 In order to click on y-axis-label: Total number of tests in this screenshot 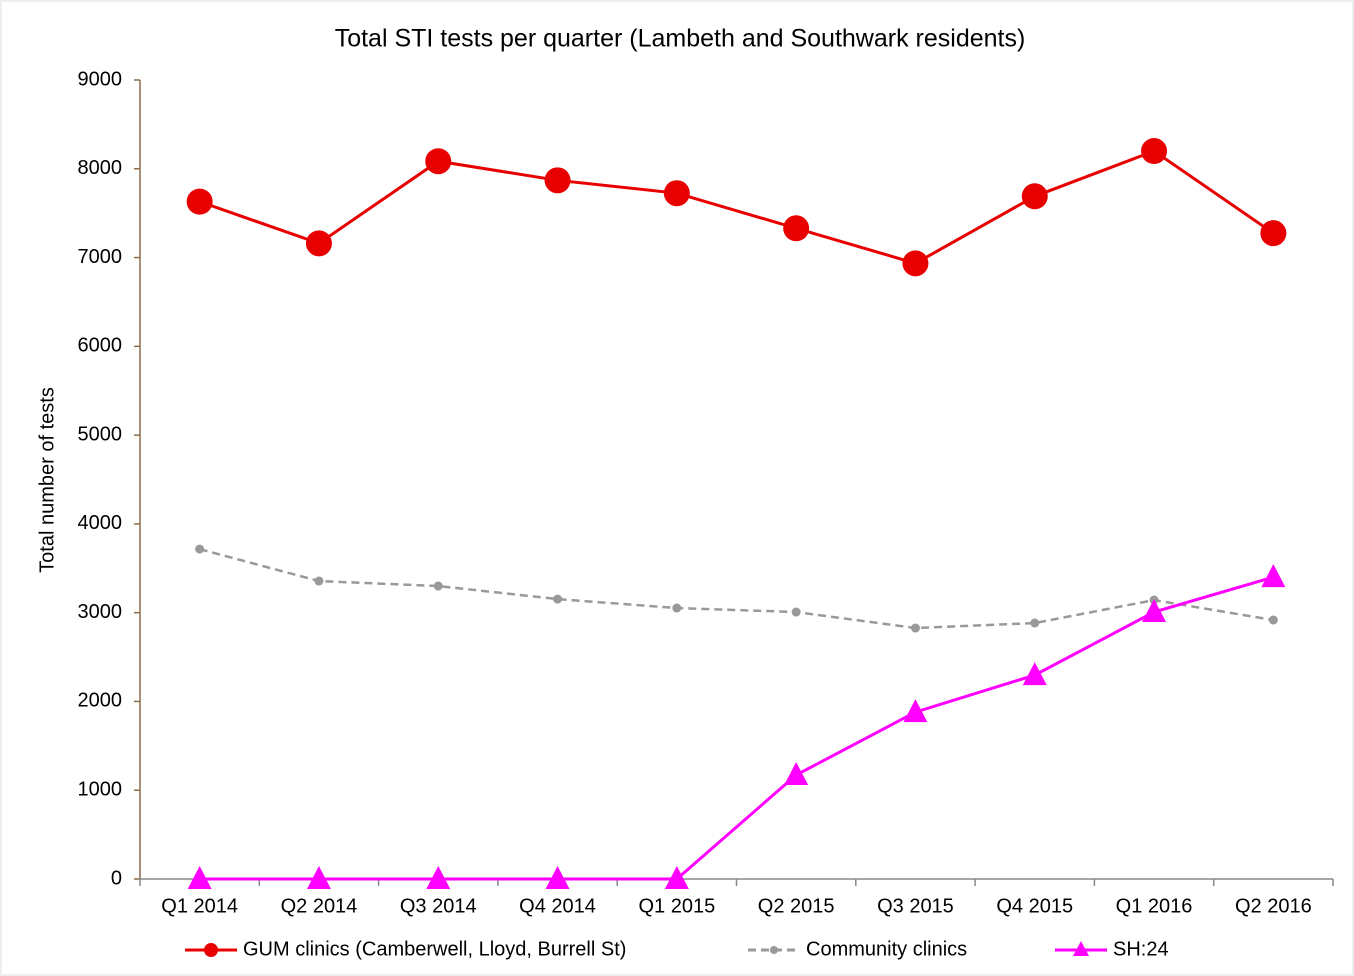, I will do `click(47, 480)`.